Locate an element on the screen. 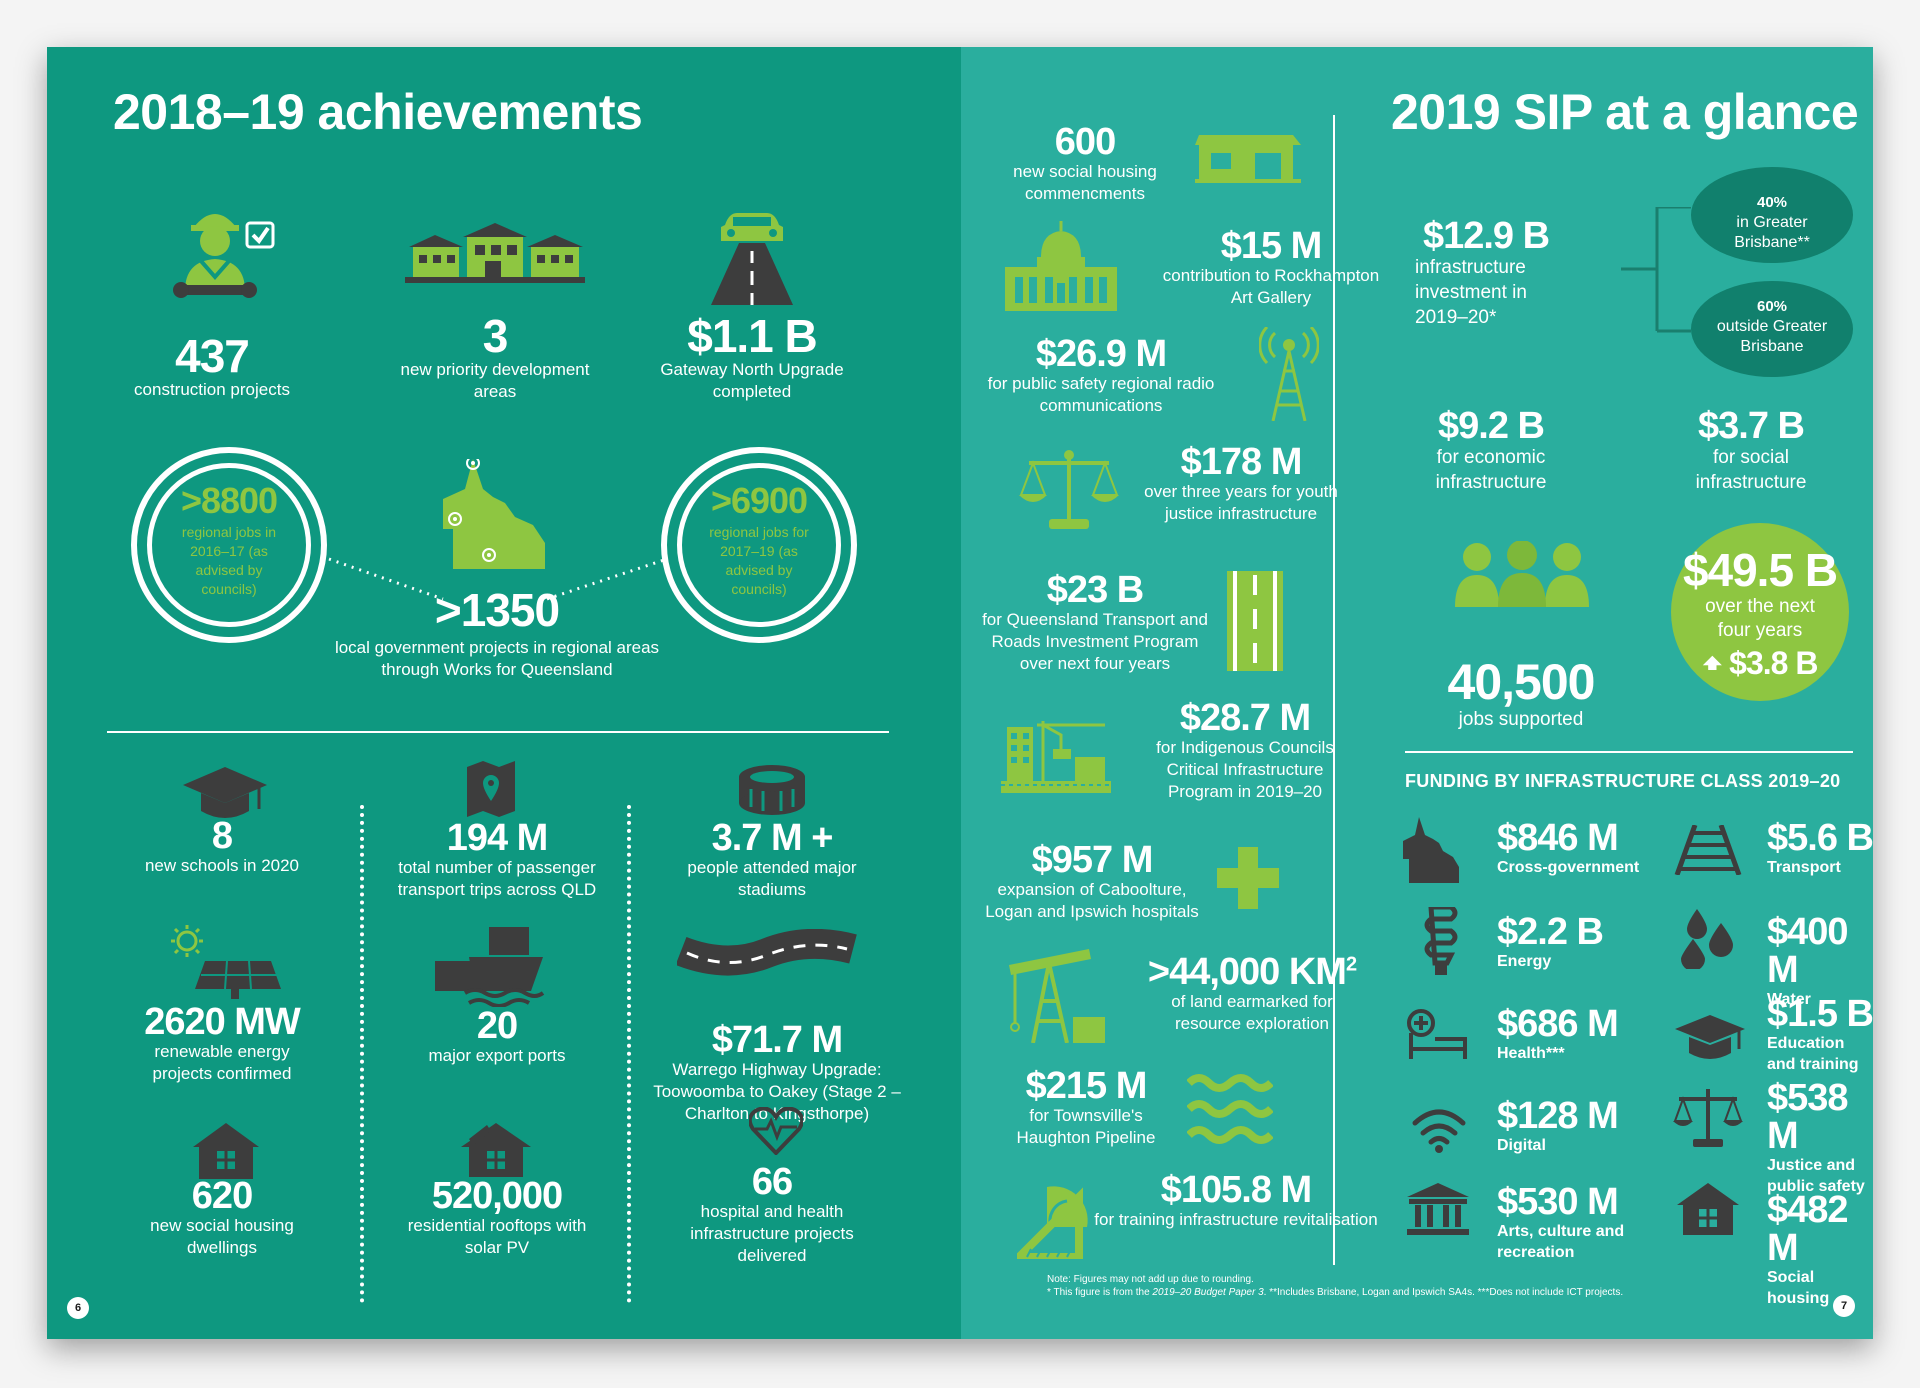 This screenshot has height=1388, width=1920. road-icon is located at coordinates (1255, 623).